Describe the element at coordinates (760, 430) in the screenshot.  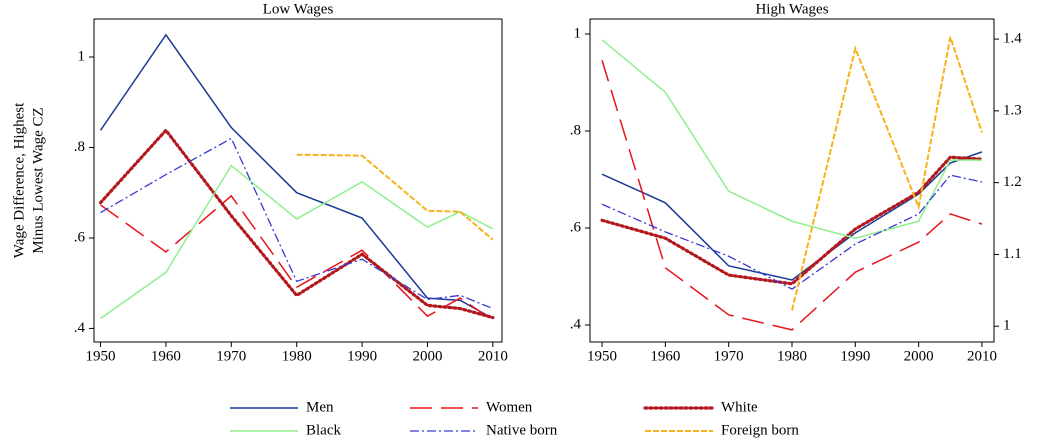
I see `legend-label: Foreign born` at that location.